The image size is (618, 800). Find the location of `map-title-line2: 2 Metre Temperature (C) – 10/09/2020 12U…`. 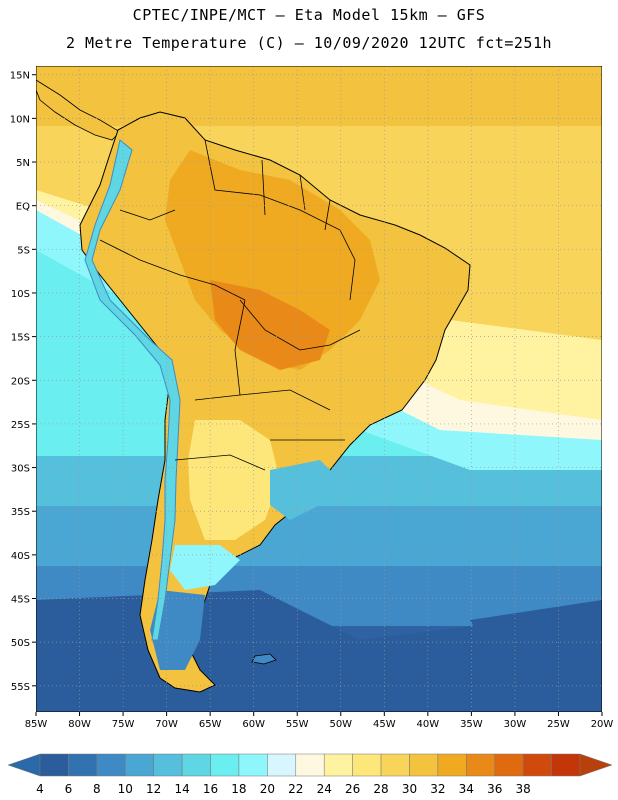

map-title-line2: 2 Metre Temperature (C) – 10/09/2020 12U… is located at coordinates (309, 43).